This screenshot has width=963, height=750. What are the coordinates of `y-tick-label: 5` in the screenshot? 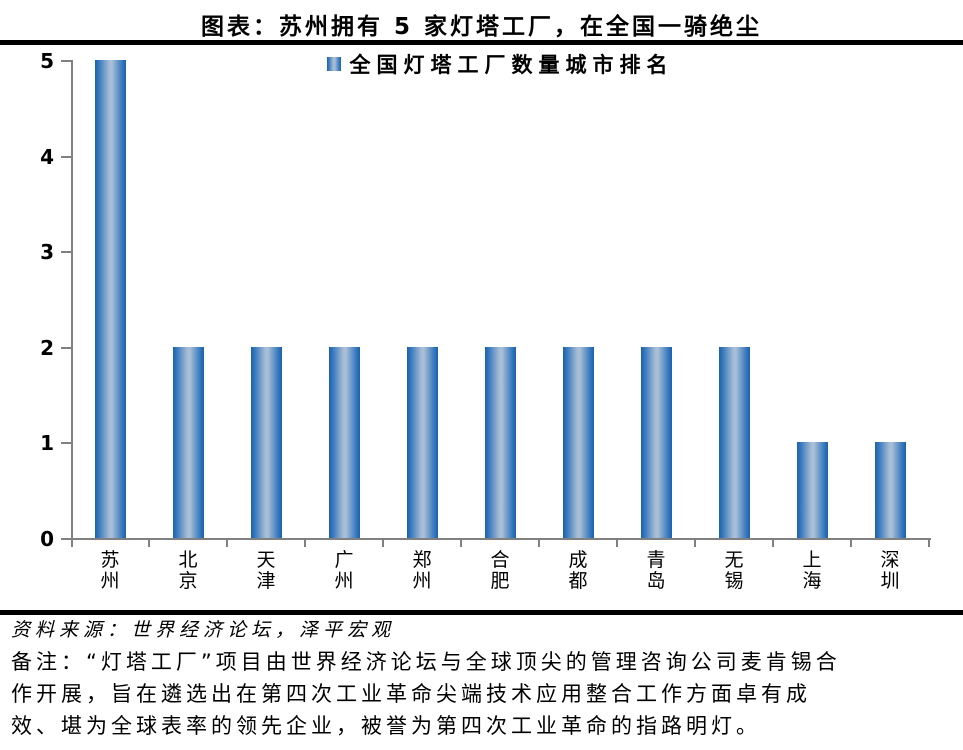 It's located at (47, 61).